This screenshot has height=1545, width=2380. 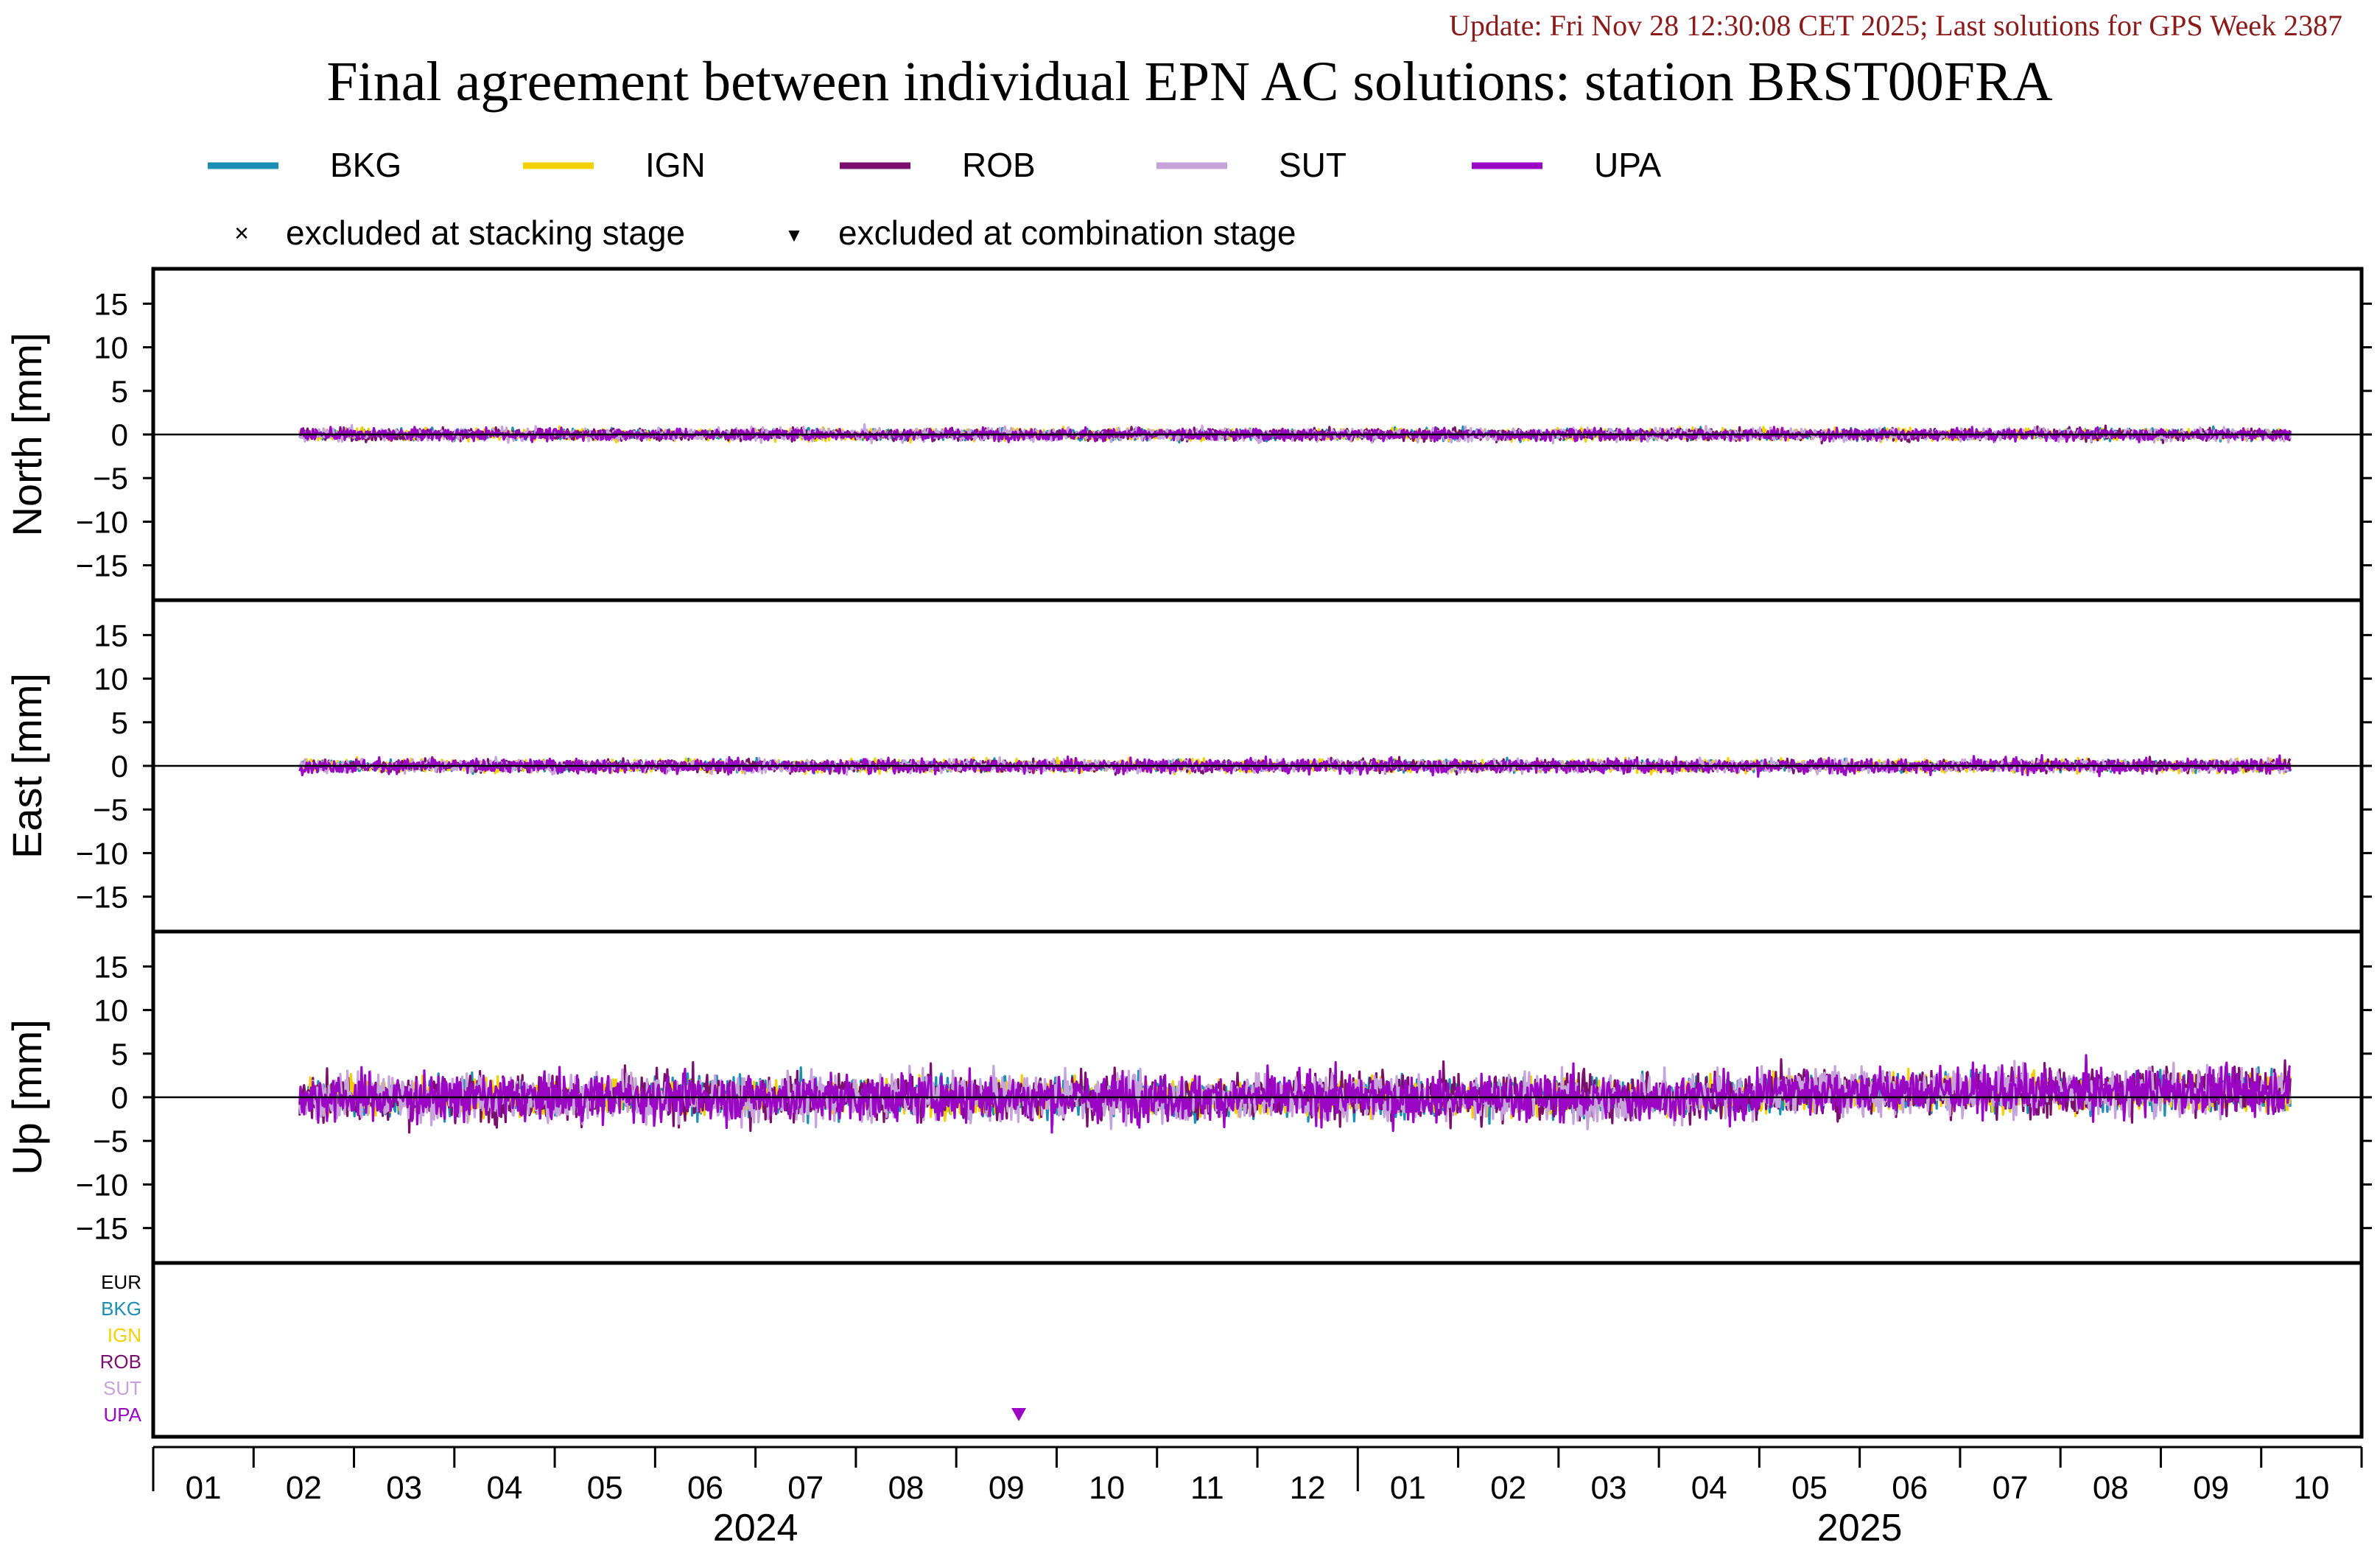 I want to click on exclusion-marks, so click(x=1019, y=1414).